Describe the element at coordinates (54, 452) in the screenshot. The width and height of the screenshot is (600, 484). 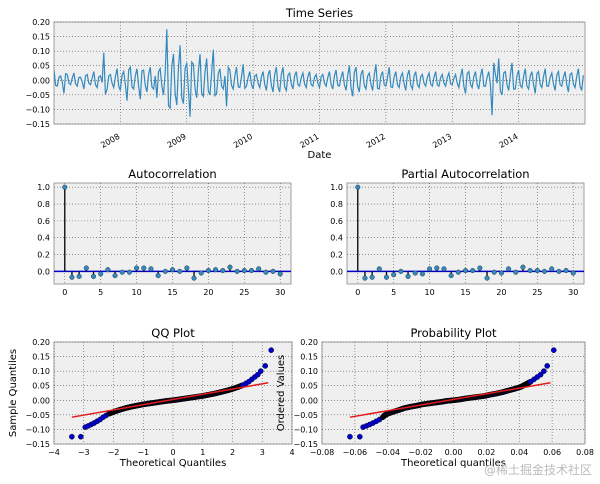
I see `x-tick-label: −4` at that location.